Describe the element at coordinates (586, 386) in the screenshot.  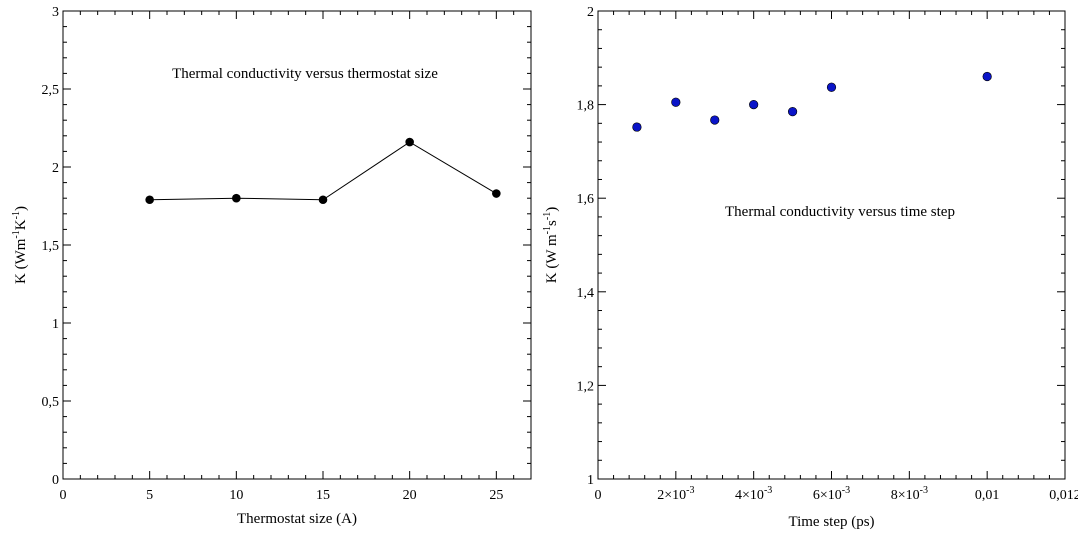
I see `y-tick-label: 1,2` at that location.